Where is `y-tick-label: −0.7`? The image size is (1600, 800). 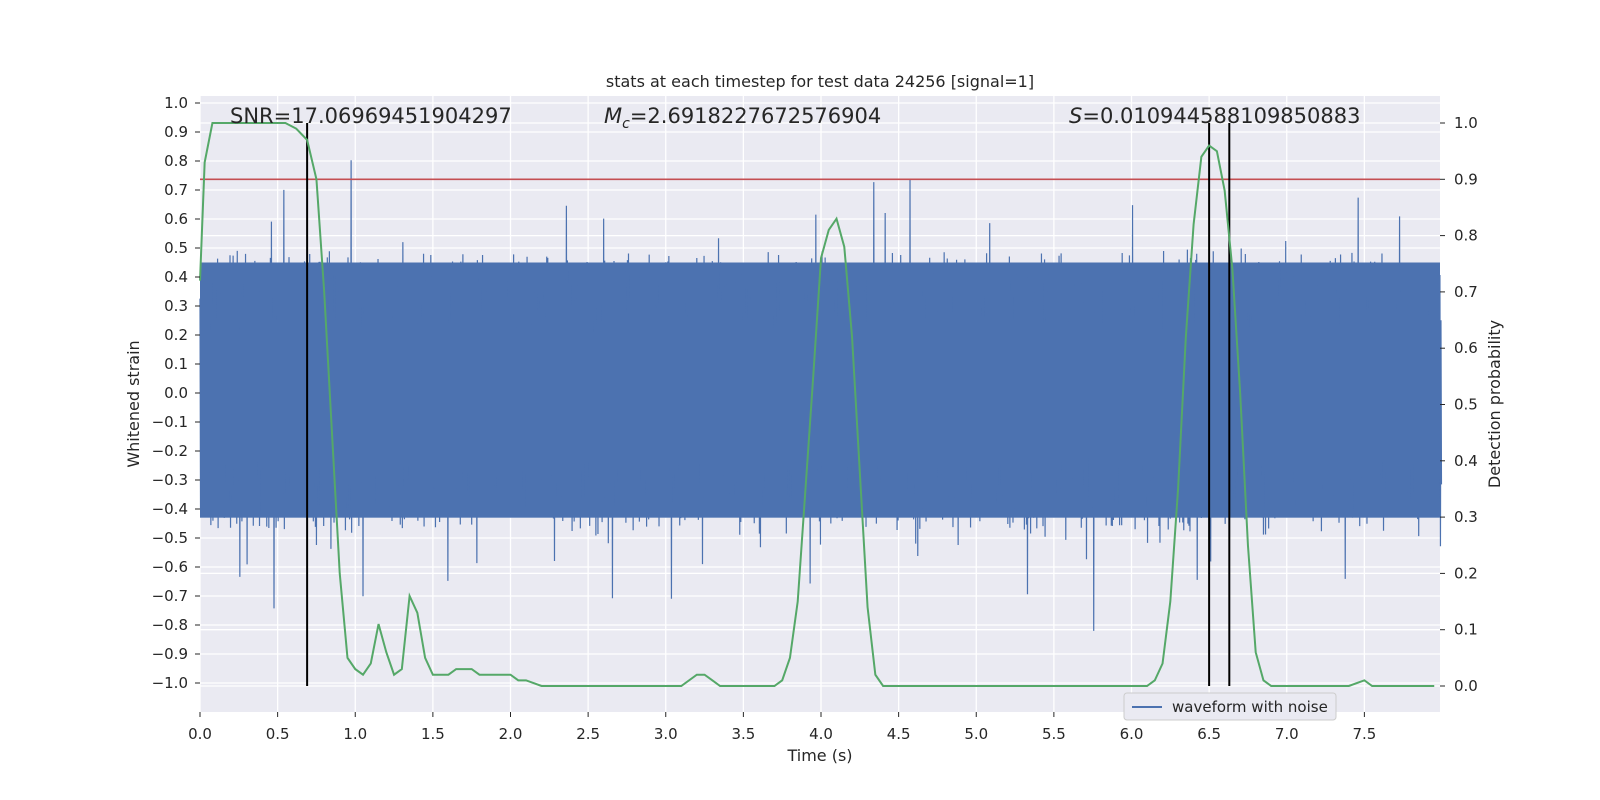
y-tick-label: −0.7 is located at coordinates (170, 596).